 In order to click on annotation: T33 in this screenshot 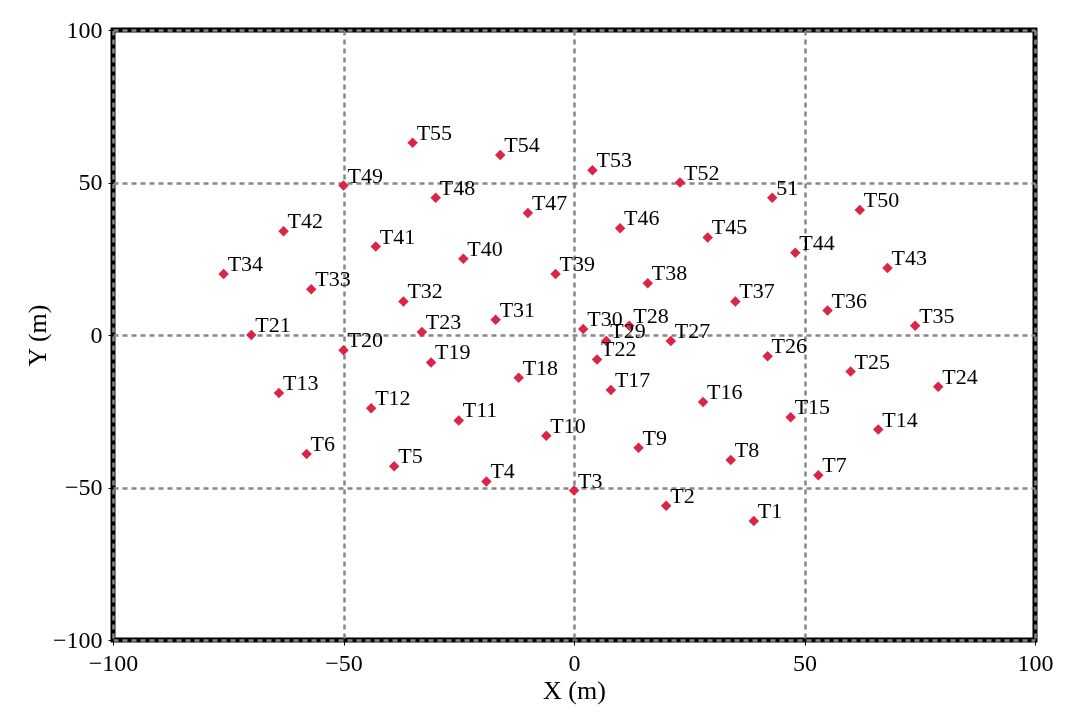, I will do `click(333, 279)`.